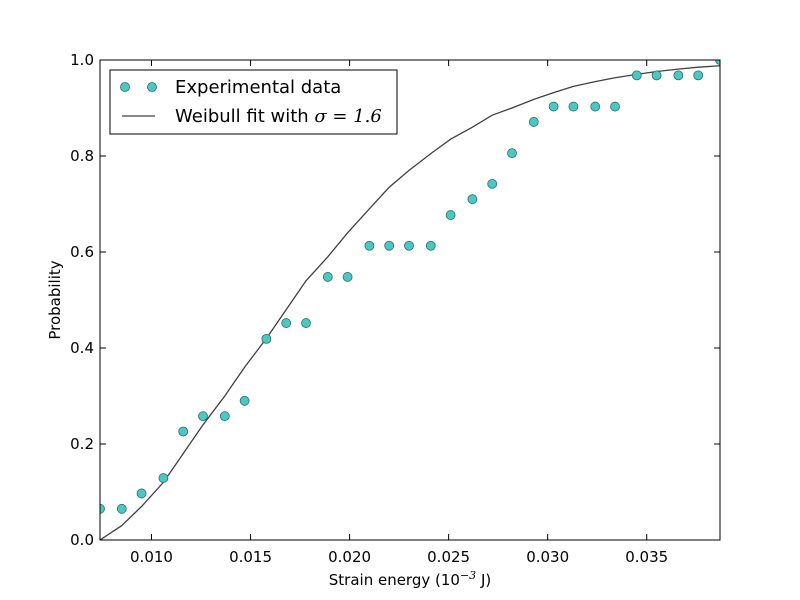 The image size is (800, 600). What do you see at coordinates (82, 348) in the screenshot?
I see `y-tick-label: 0.4` at bounding box center [82, 348].